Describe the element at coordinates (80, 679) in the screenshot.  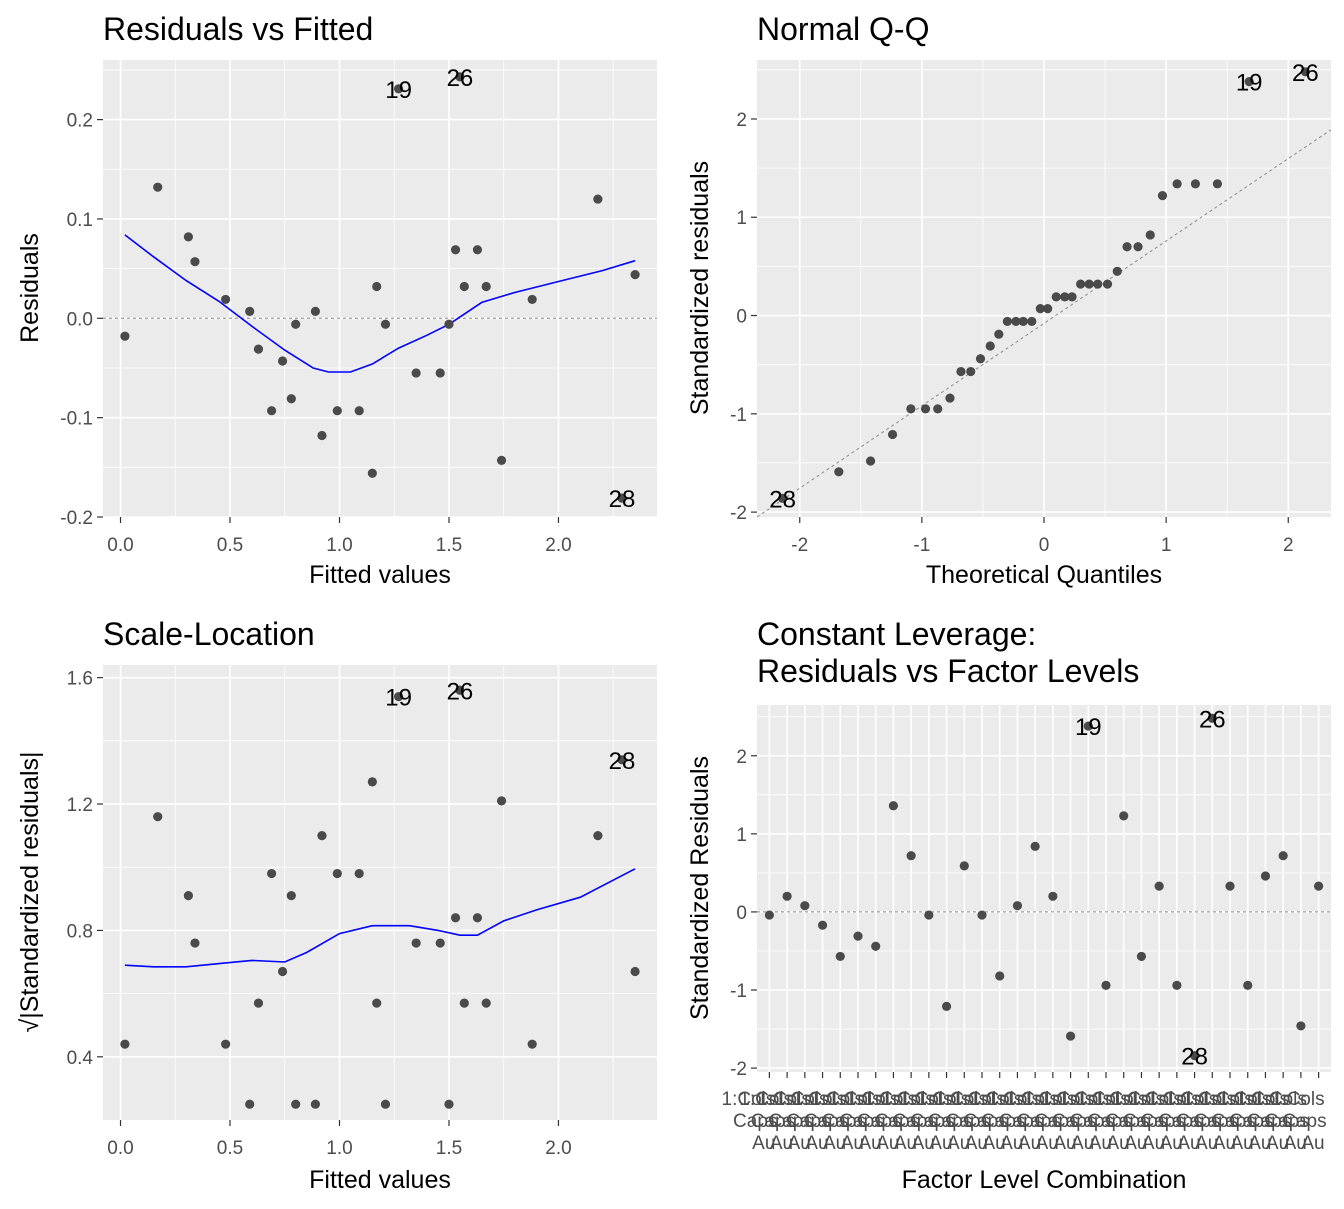
I see `y-tick-label: 1.6` at that location.